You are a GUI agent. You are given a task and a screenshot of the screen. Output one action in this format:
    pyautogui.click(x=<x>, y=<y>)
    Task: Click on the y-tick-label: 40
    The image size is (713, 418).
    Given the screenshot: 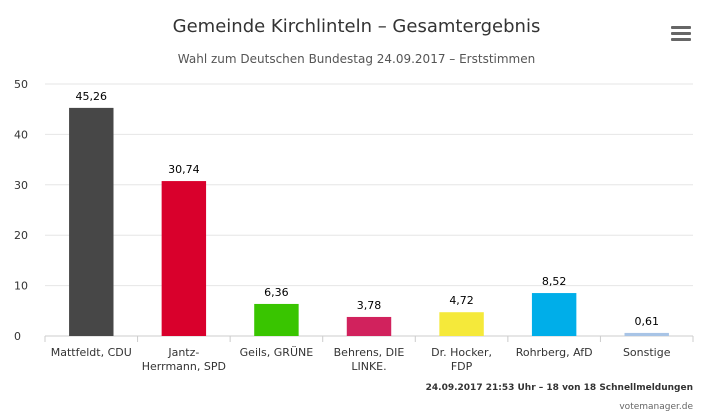 What is the action you would take?
    pyautogui.click(x=21, y=134)
    